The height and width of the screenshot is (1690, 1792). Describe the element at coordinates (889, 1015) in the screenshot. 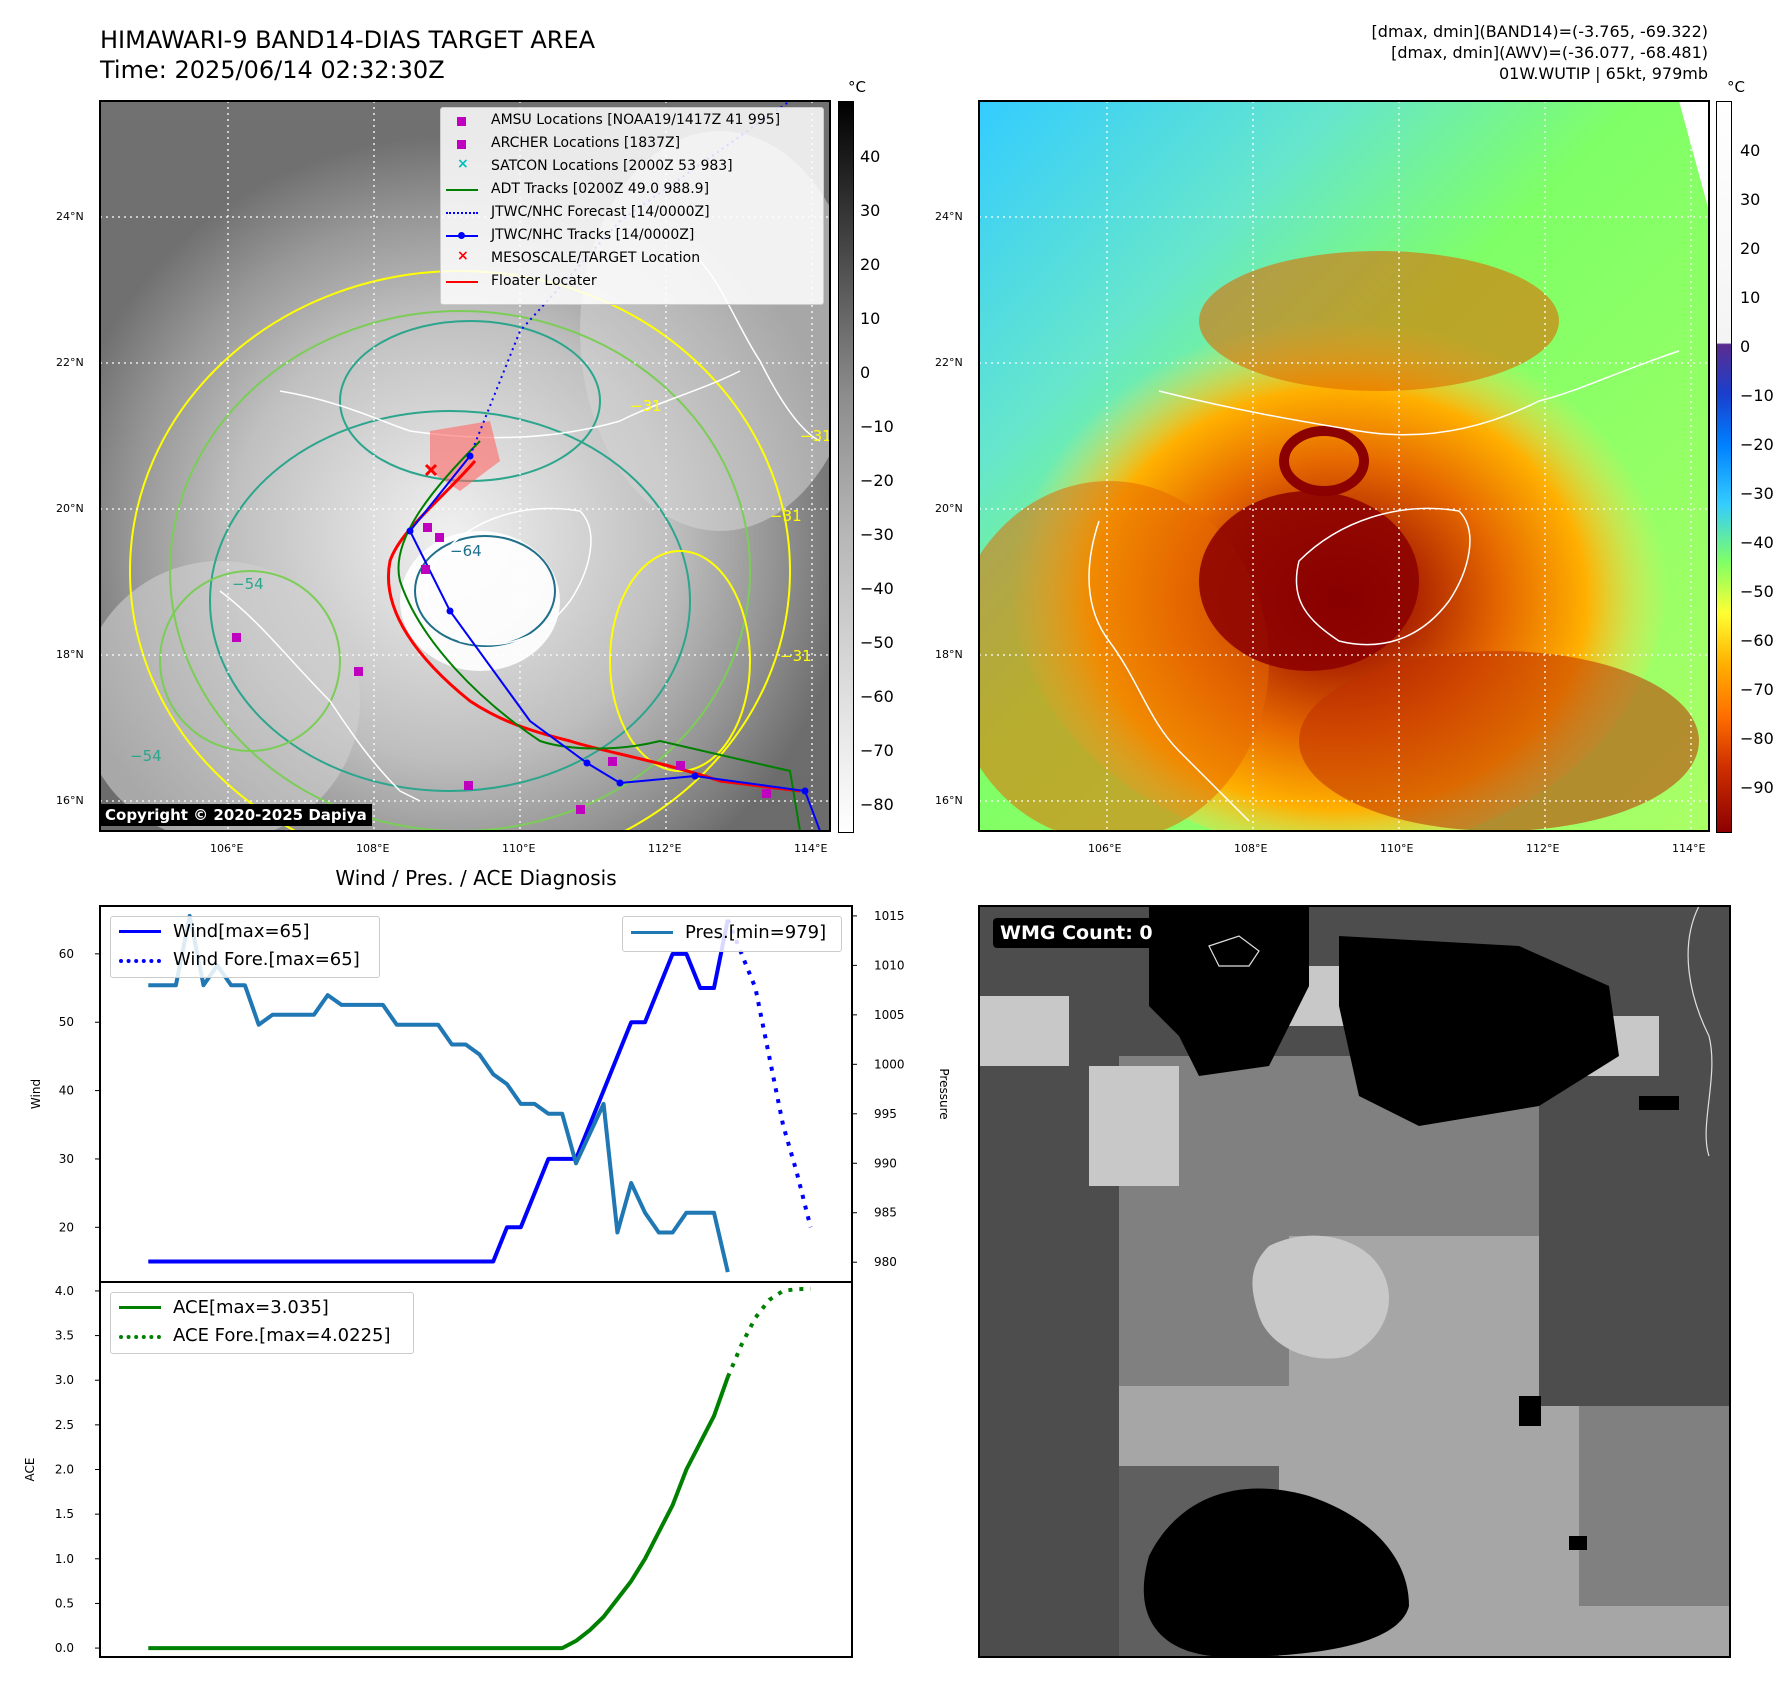

I see `y-right-tick-label: 1005` at that location.